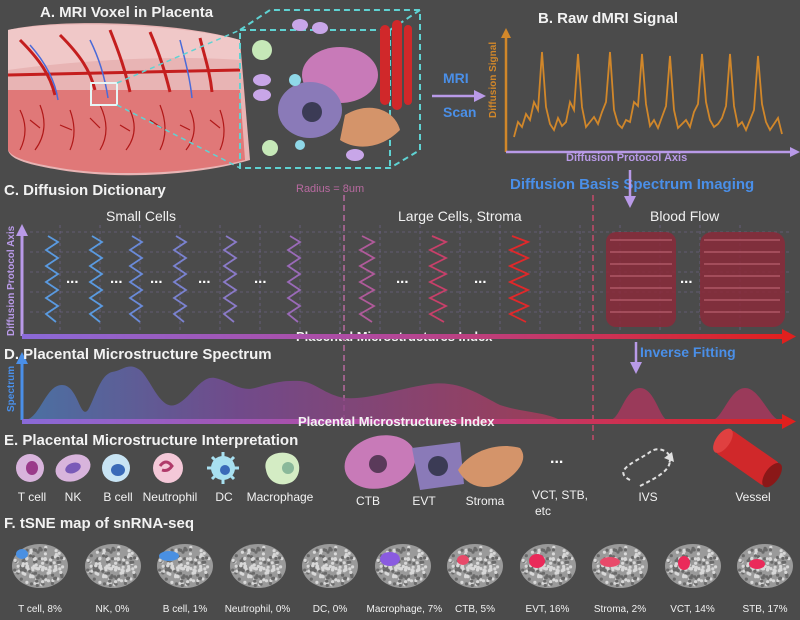  What do you see at coordinates (753, 497) in the screenshot?
I see `label-vessel: Vessel` at bounding box center [753, 497].